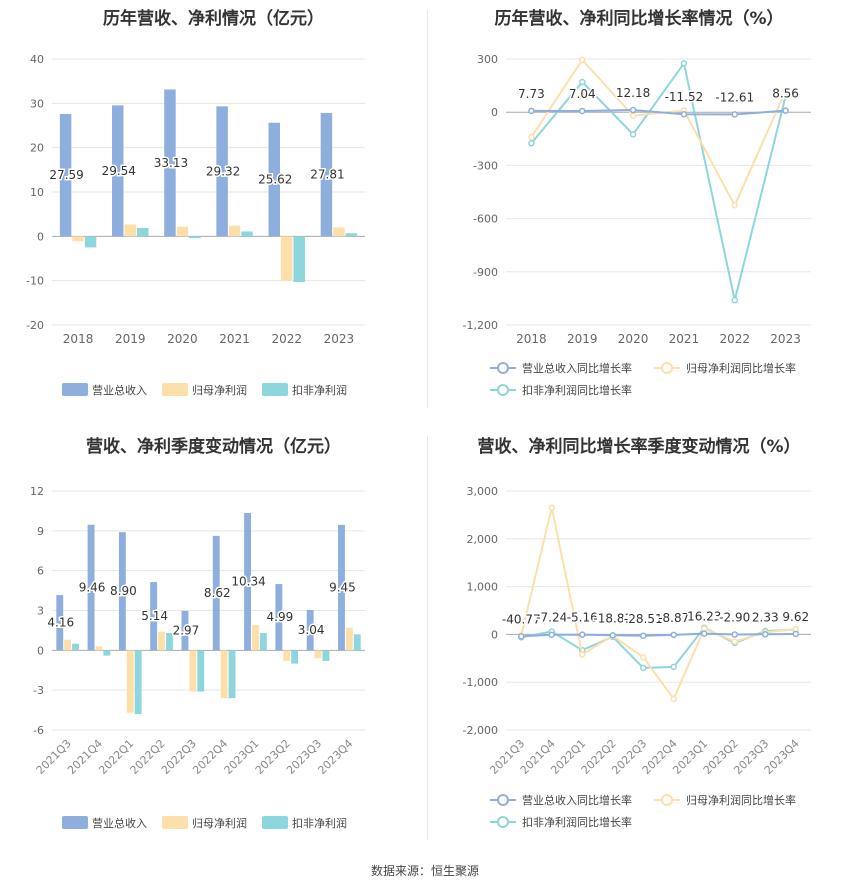  I want to click on y-tick-label: -1,200, so click(480, 325).